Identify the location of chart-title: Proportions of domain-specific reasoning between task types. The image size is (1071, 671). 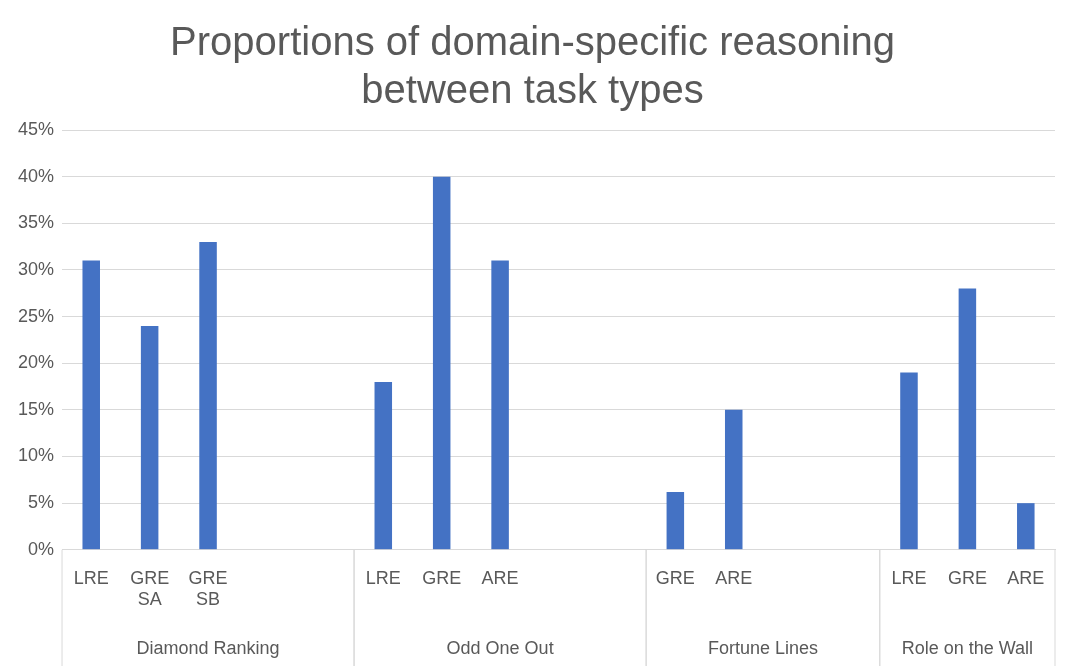
(532, 65).